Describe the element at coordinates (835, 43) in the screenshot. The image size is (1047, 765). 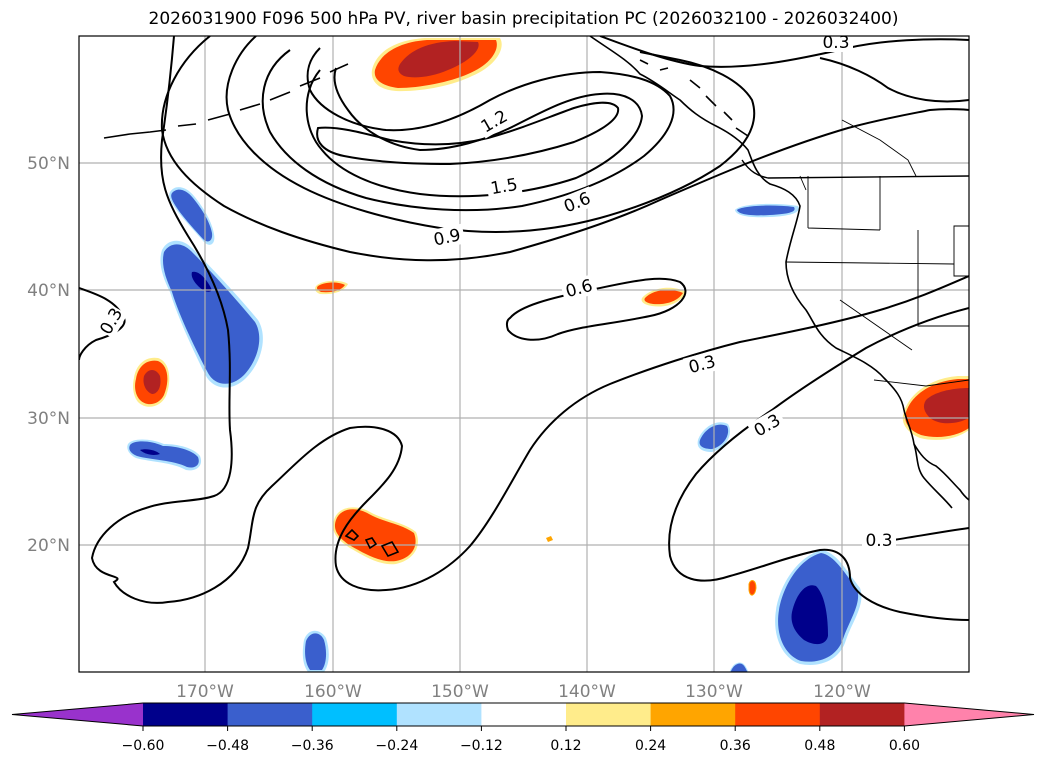
I see `contour-label-0-3-top: 0.3` at that location.